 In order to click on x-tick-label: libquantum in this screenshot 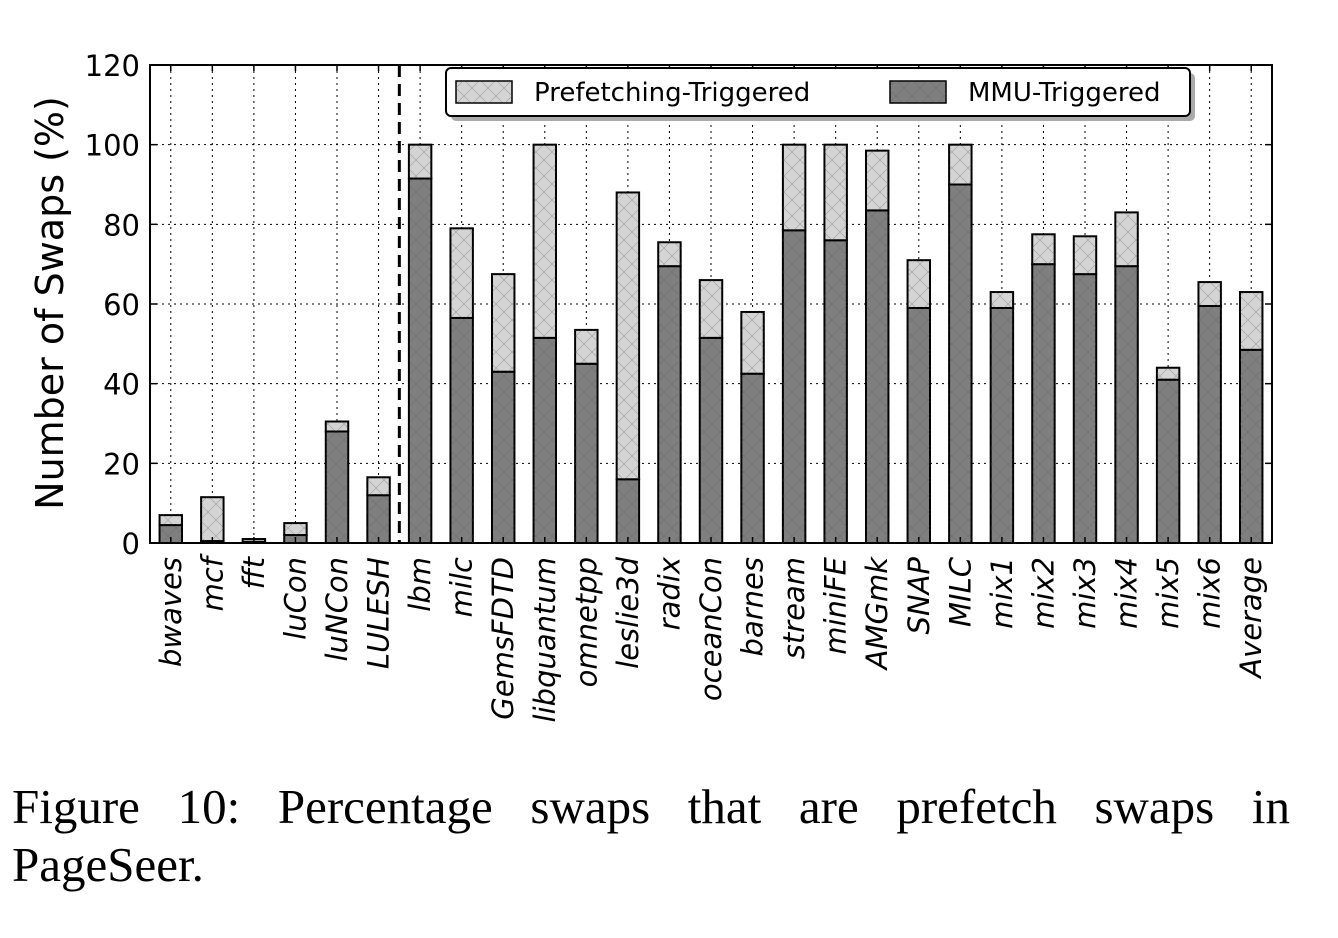, I will do `click(545, 639)`.